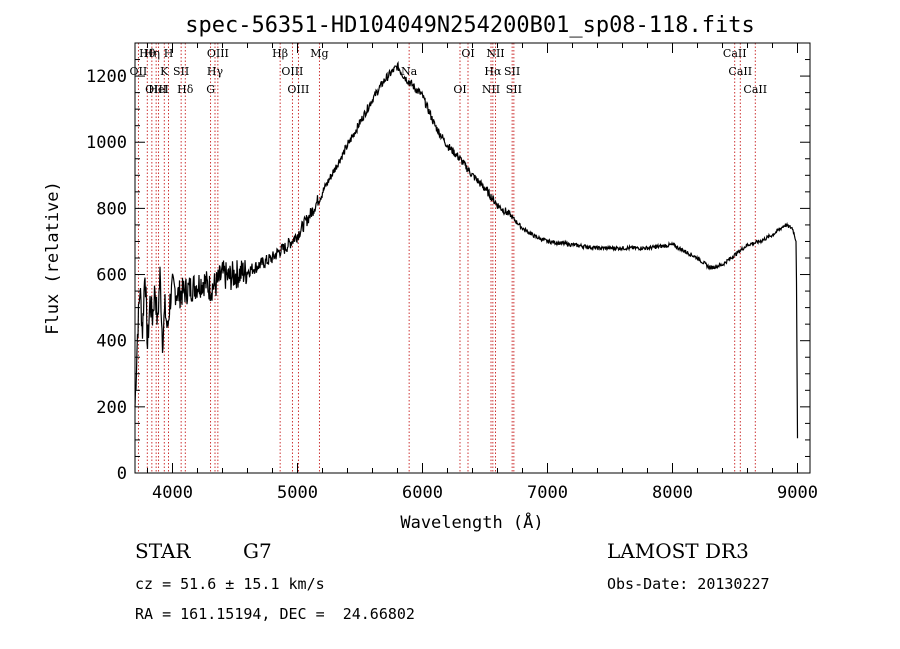  I want to click on x-tick-label: 6000, so click(422, 493).